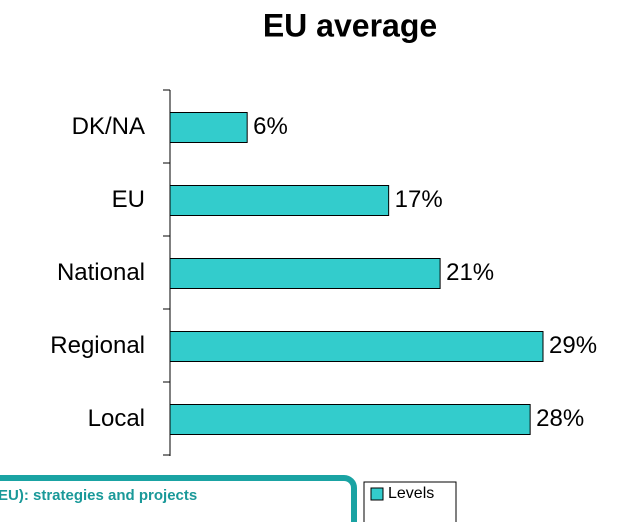  I want to click on category-label: Regional, so click(97, 345).